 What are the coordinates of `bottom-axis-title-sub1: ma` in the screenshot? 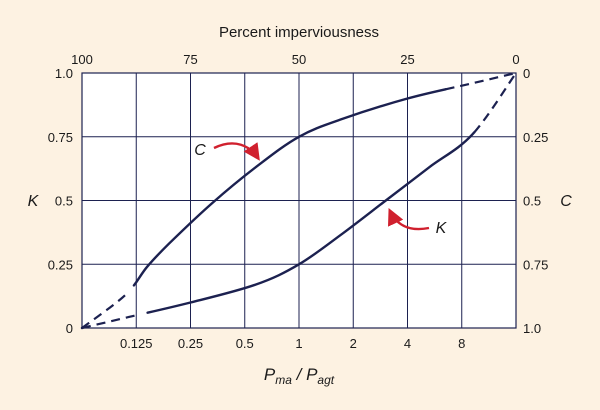 It's located at (283, 380).